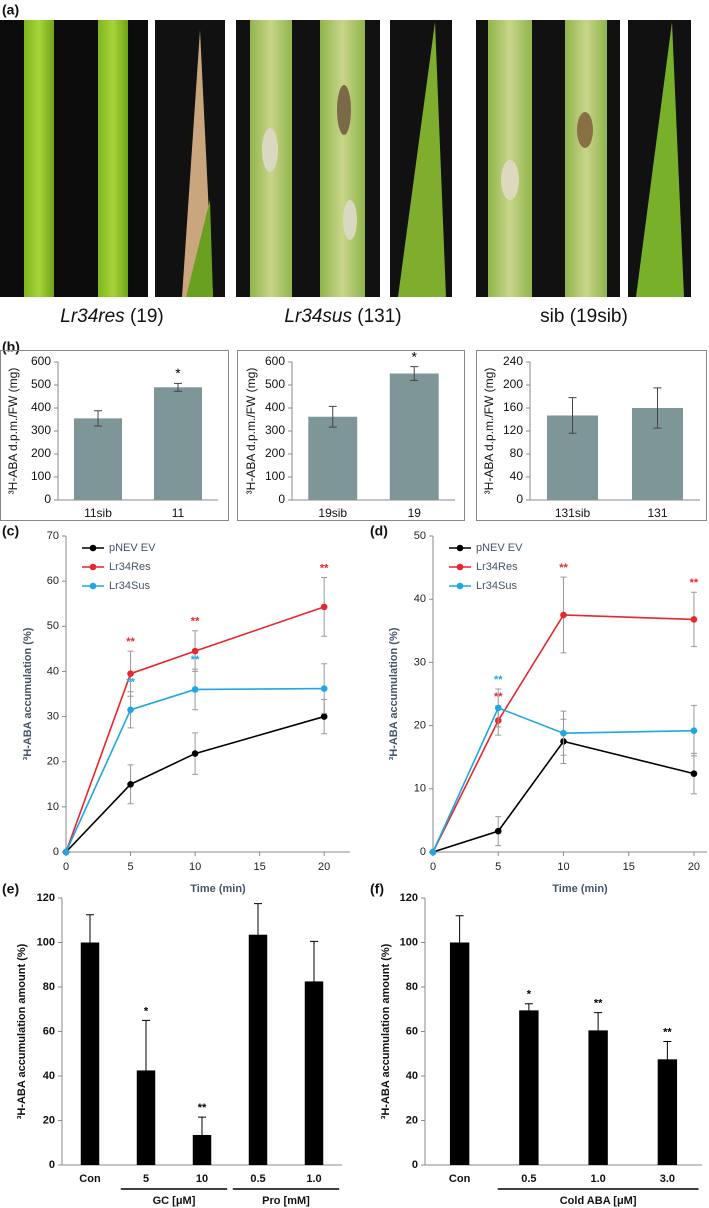 The width and height of the screenshot is (709, 1208). What do you see at coordinates (53, 716) in the screenshot?
I see `y-tick-label: 30` at bounding box center [53, 716].